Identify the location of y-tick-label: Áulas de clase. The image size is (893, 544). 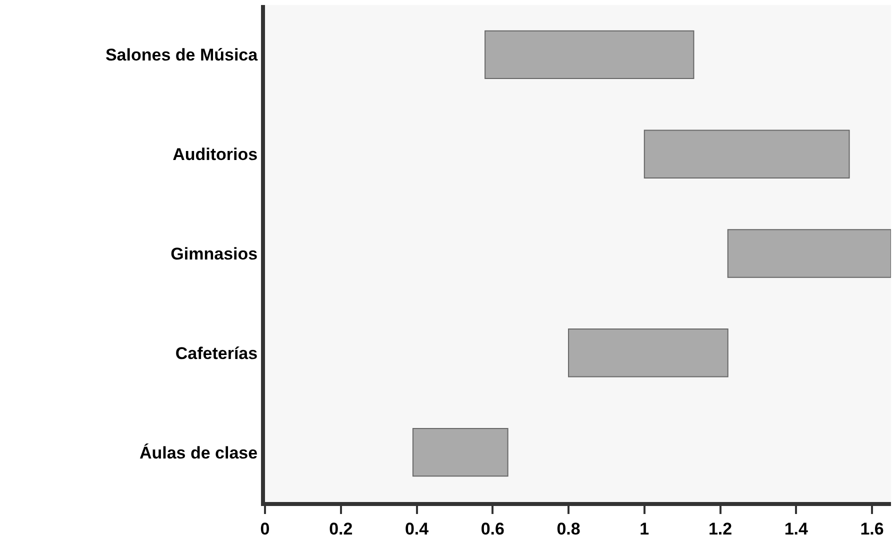
(198, 452).